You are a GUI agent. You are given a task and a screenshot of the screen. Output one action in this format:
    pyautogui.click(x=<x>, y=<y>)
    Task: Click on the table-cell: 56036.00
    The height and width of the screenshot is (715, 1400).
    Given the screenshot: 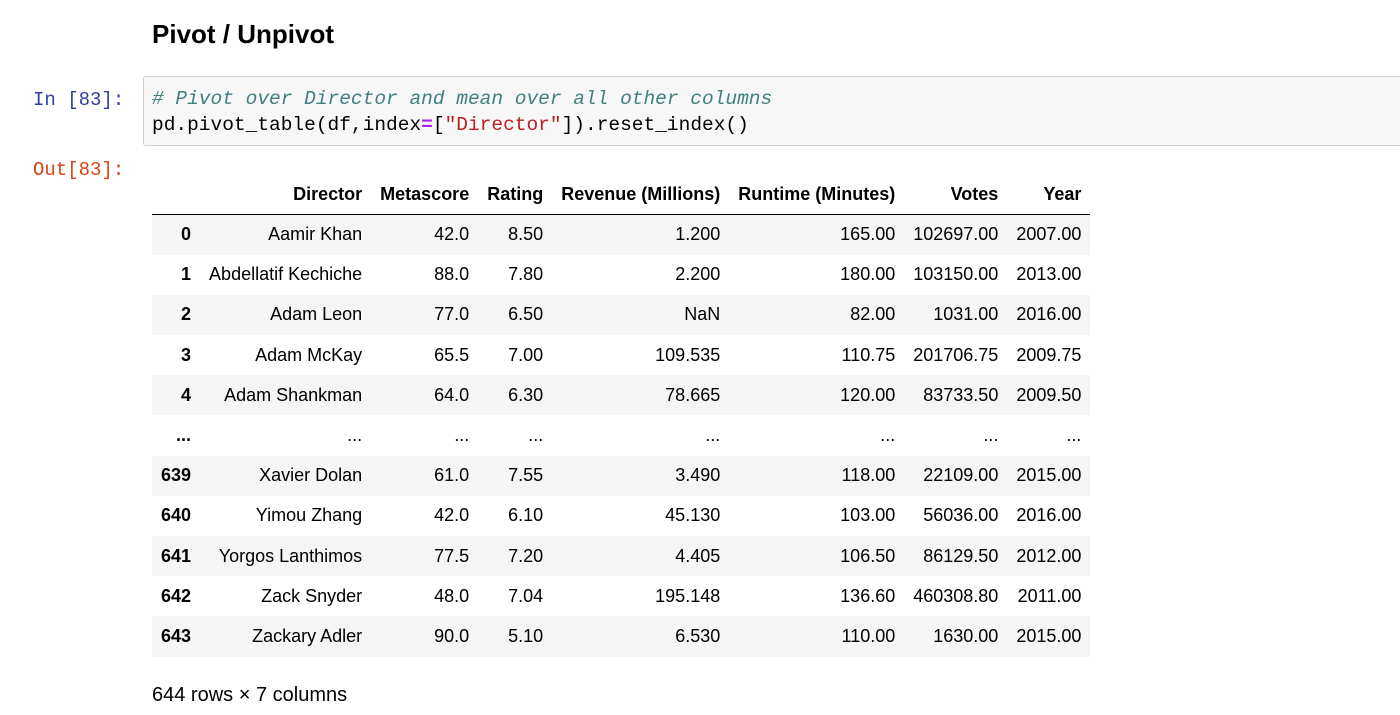 What is the action you would take?
    pyautogui.click(x=961, y=515)
    